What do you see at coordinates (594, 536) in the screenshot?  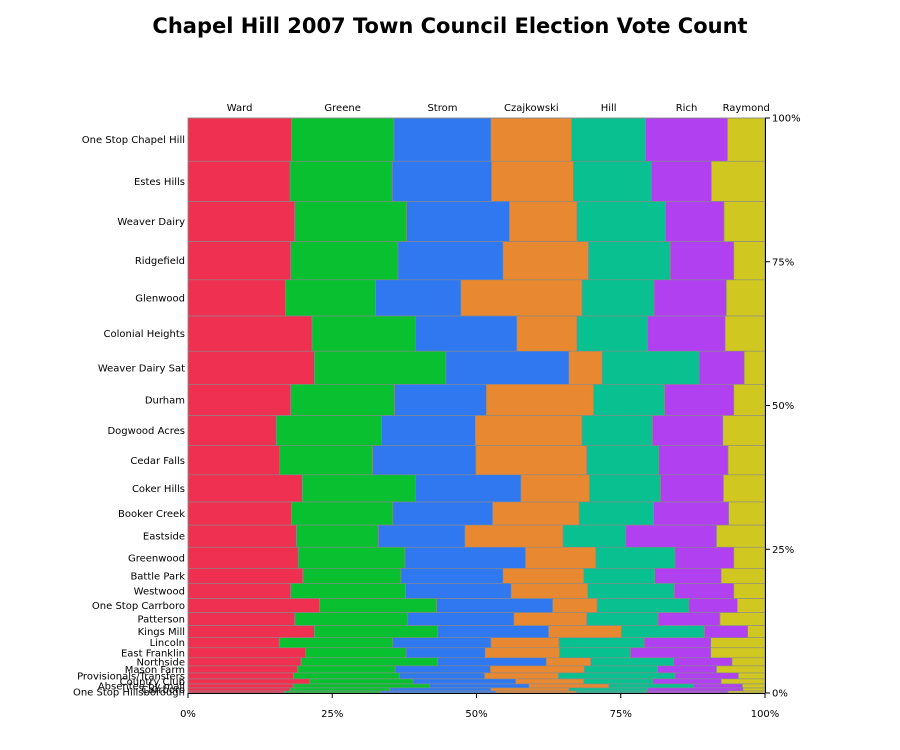 I see `tile-eastside-hill` at bounding box center [594, 536].